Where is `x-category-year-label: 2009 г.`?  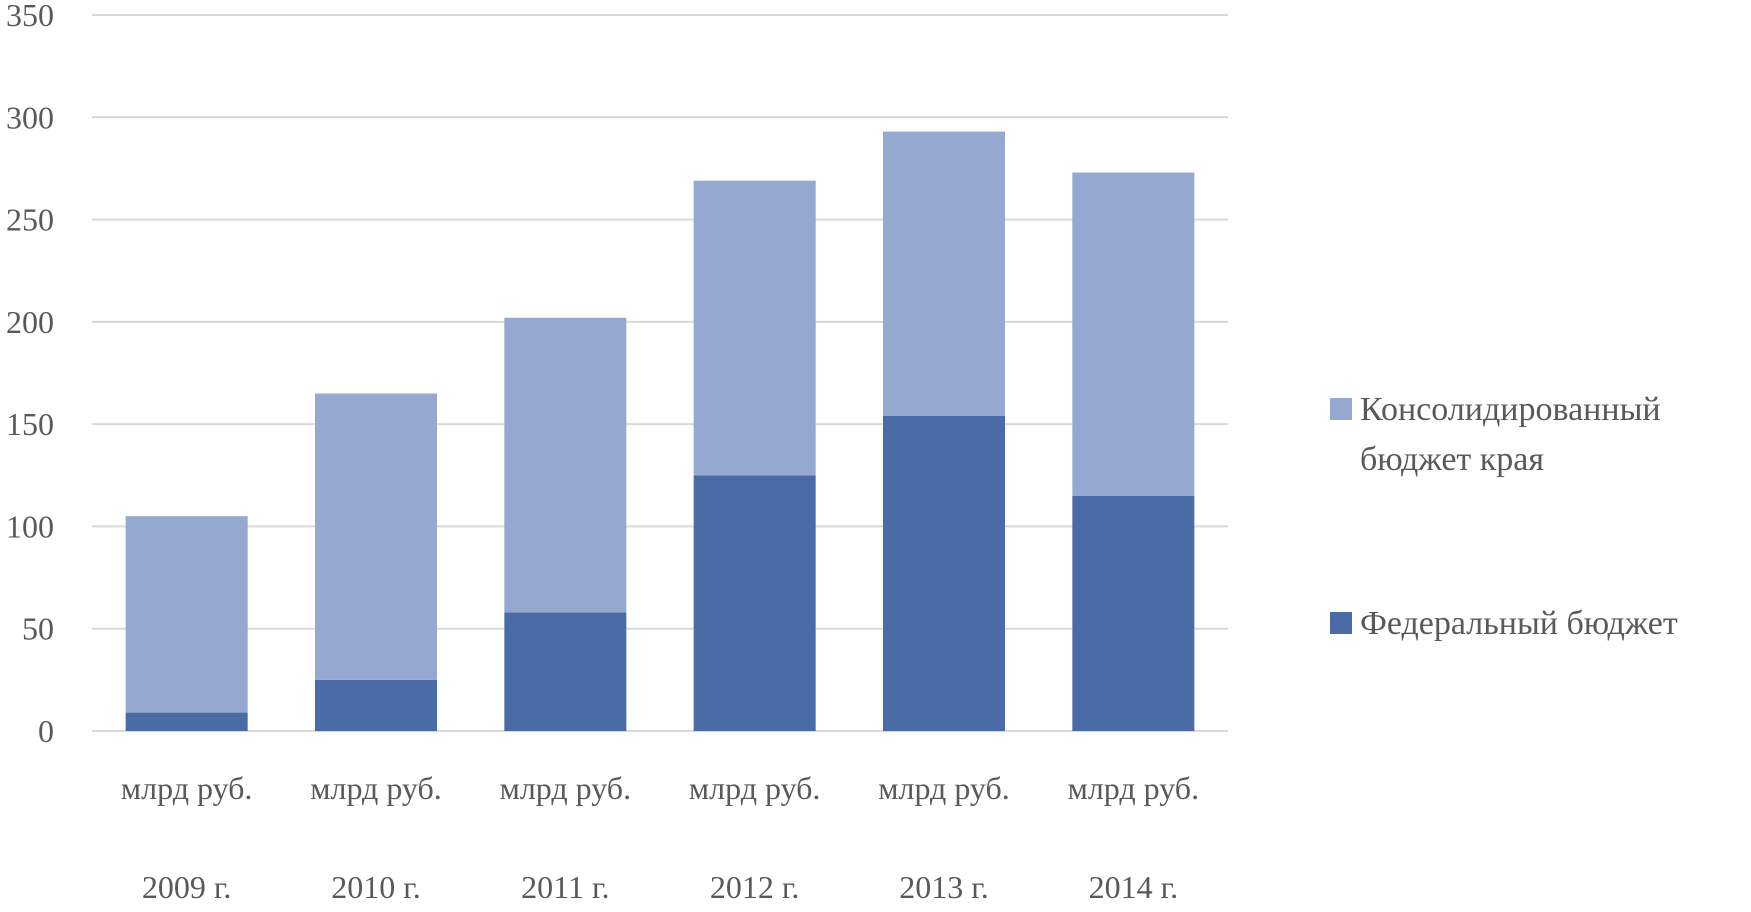 x-category-year-label: 2009 г. is located at coordinates (187, 887).